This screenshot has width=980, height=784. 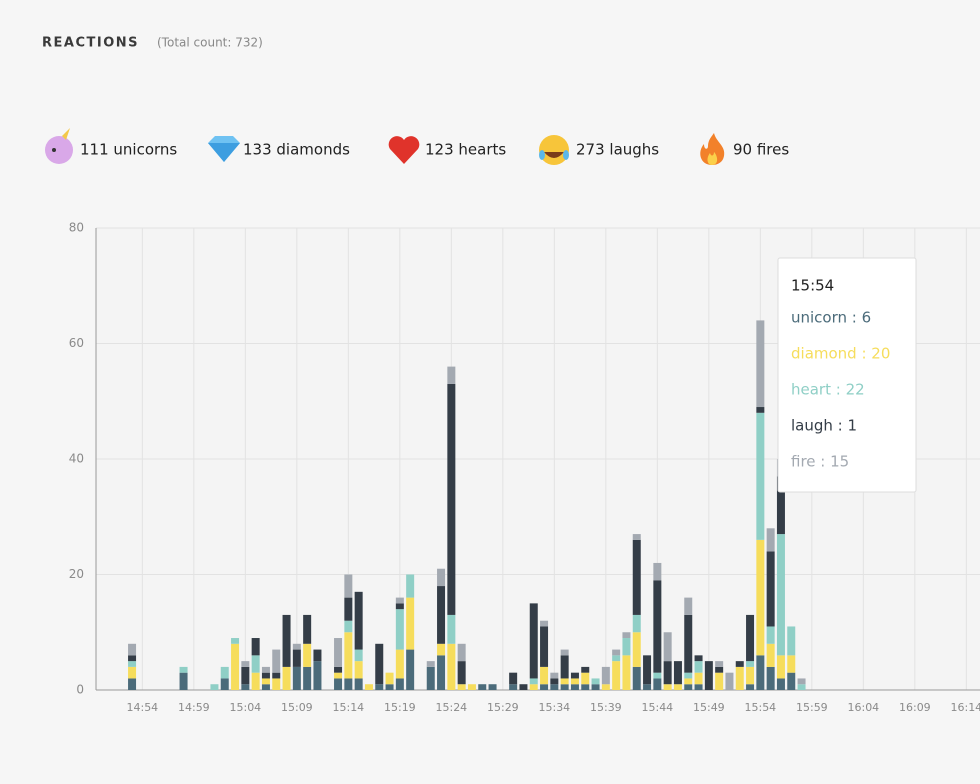 I want to click on y-tick-label: 60, so click(x=76, y=343).